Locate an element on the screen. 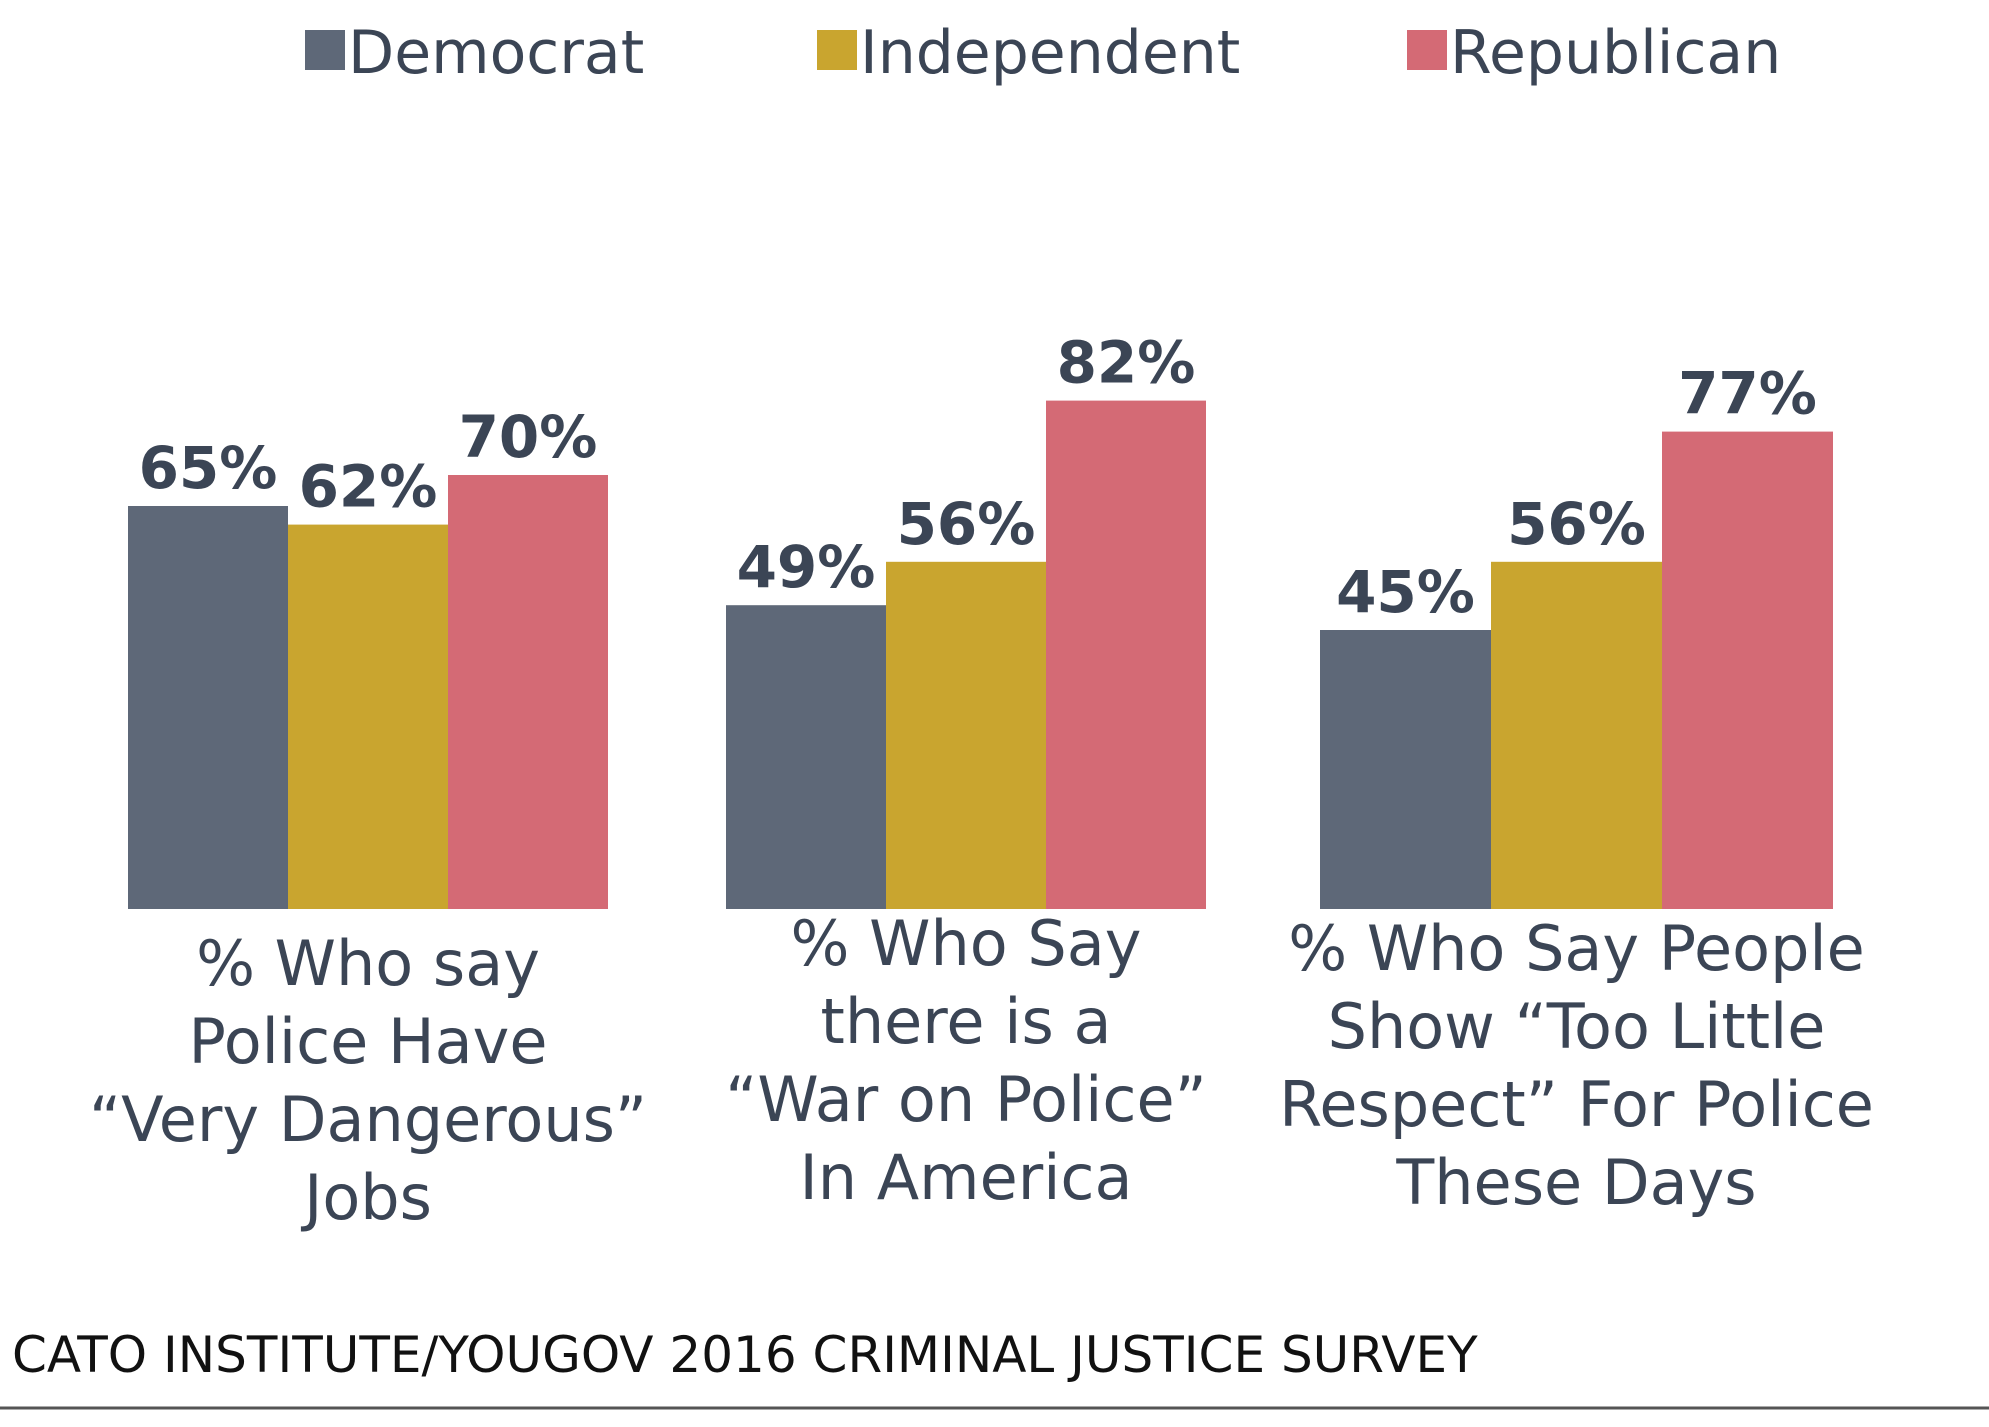 The height and width of the screenshot is (1427, 1989). category-label-1-line-4: Jobs is located at coordinates (366, 1197).